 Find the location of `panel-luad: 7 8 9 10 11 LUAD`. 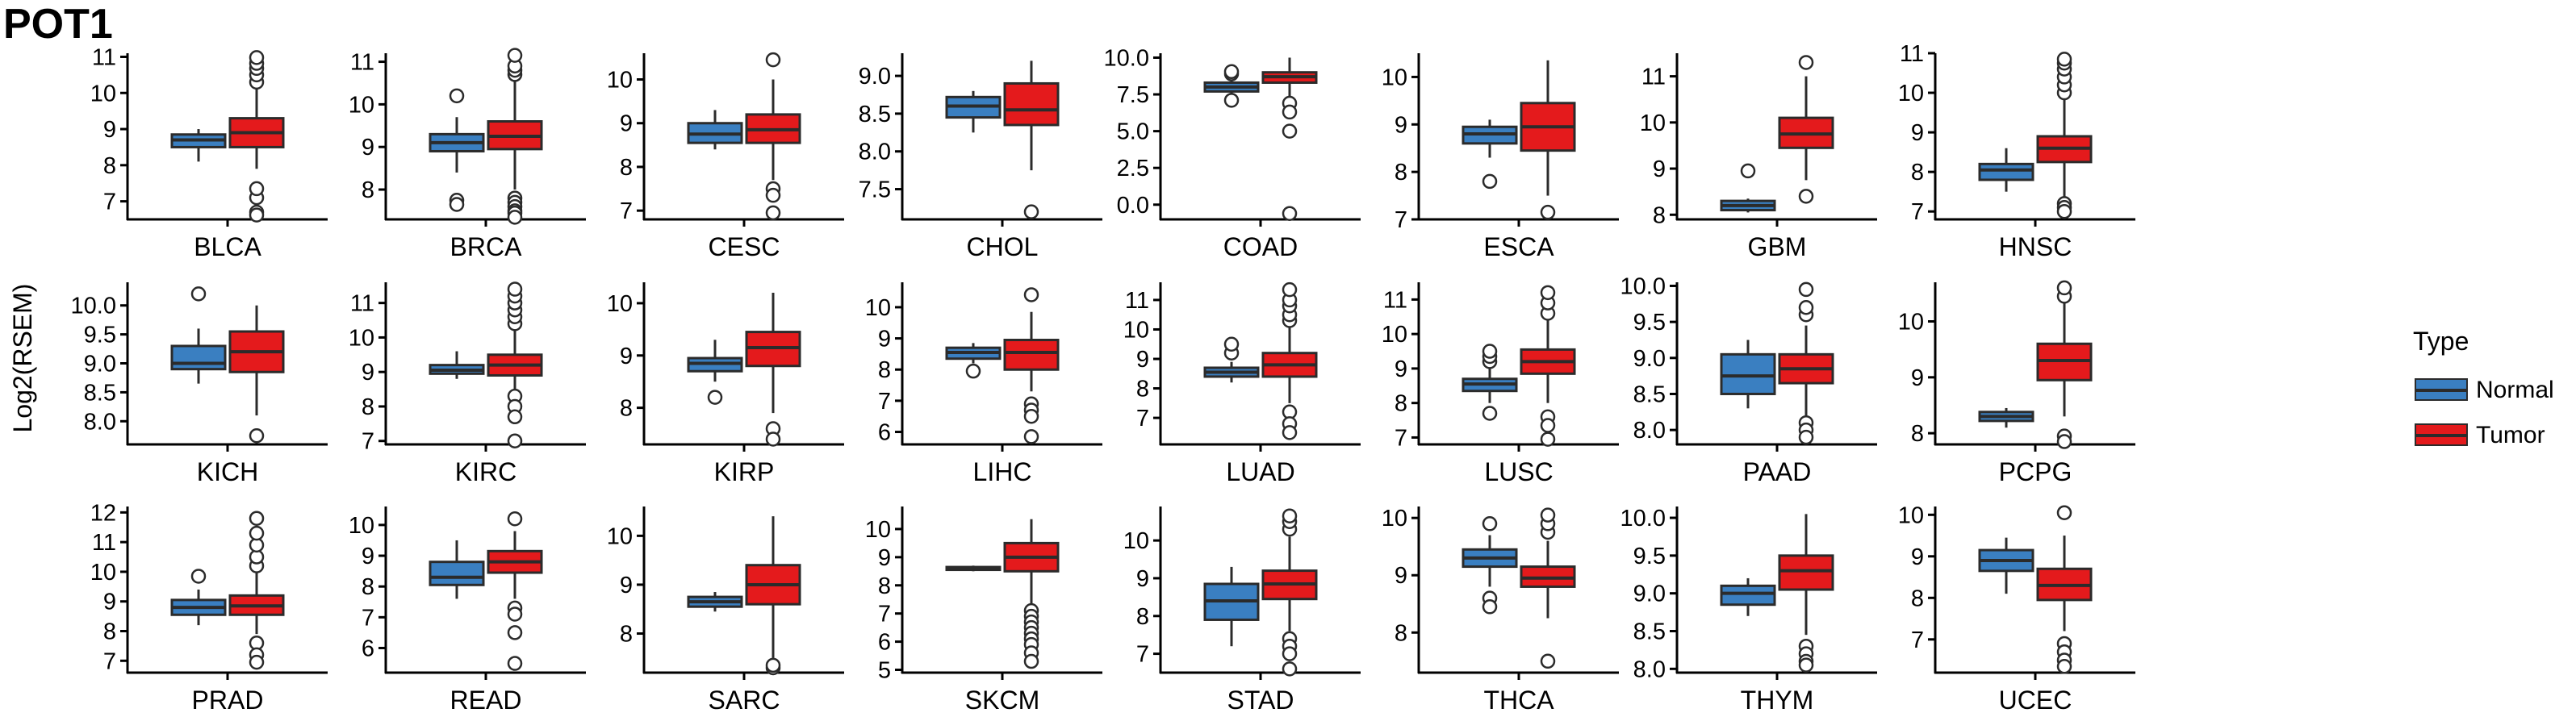

panel-luad: 7 8 9 10 11 LUAD is located at coordinates (1242, 383).